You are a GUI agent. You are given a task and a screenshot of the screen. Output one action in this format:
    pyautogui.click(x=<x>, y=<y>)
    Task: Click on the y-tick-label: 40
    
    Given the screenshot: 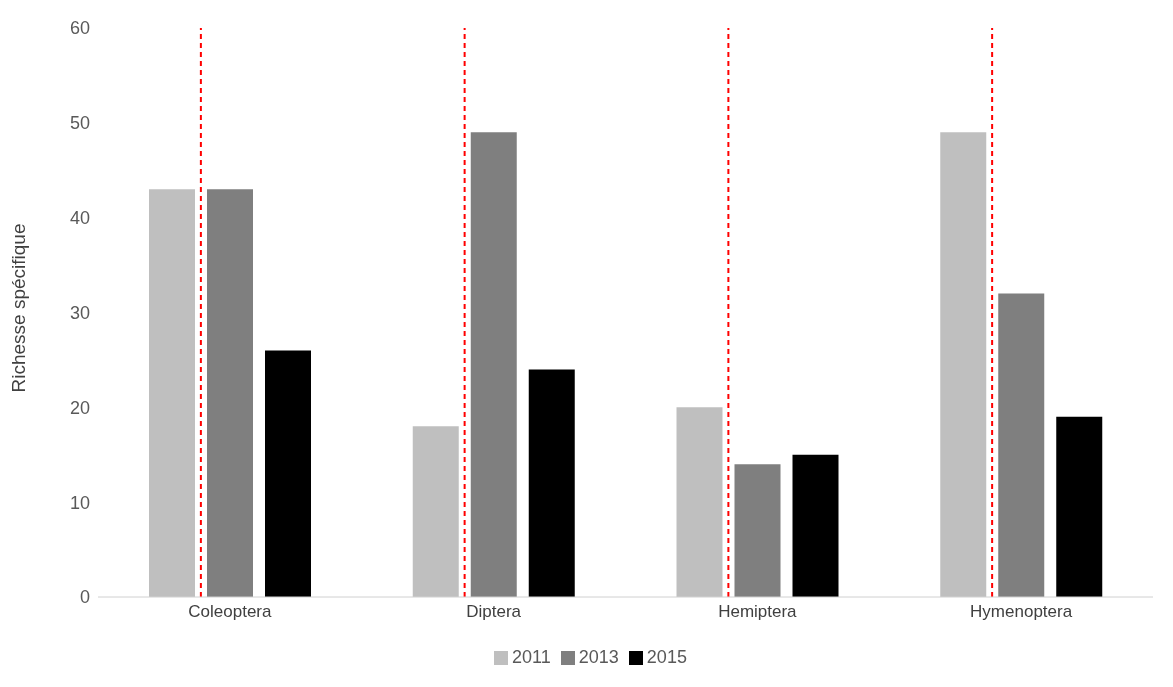 What is the action you would take?
    pyautogui.click(x=79, y=218)
    